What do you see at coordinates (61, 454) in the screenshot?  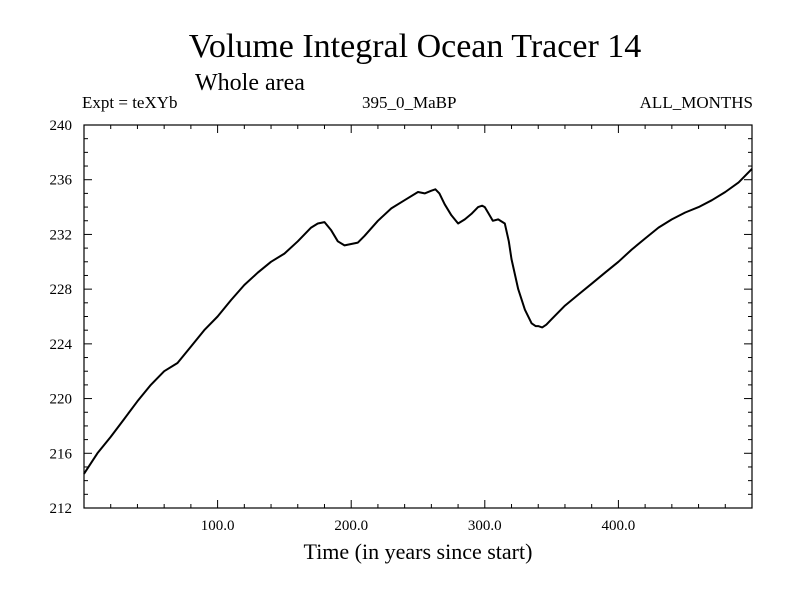 I see `y-tick-label: 216` at bounding box center [61, 454].